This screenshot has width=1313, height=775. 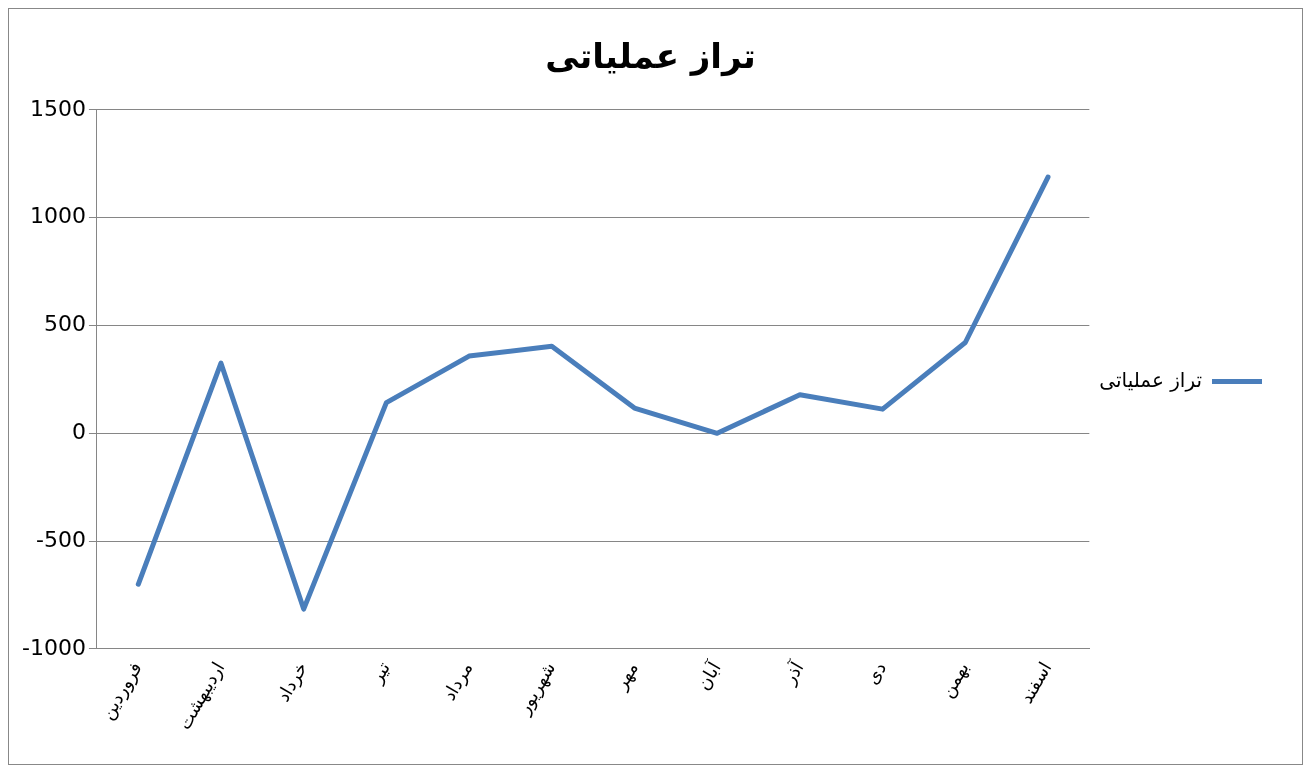 I want to click on x-tick-label: آبان, so click(x=708, y=675).